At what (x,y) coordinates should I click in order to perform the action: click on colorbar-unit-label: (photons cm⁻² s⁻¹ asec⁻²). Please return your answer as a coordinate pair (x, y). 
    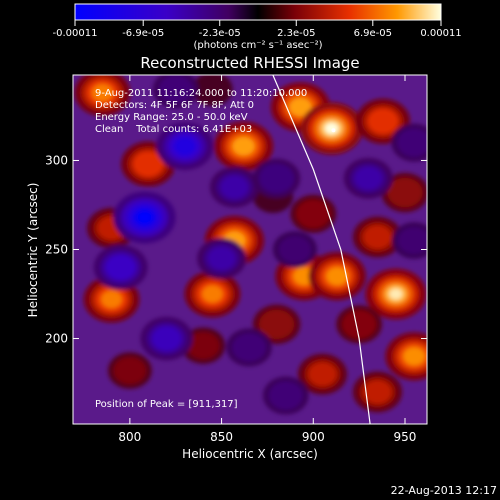
    Looking at the image, I should click on (257, 45).